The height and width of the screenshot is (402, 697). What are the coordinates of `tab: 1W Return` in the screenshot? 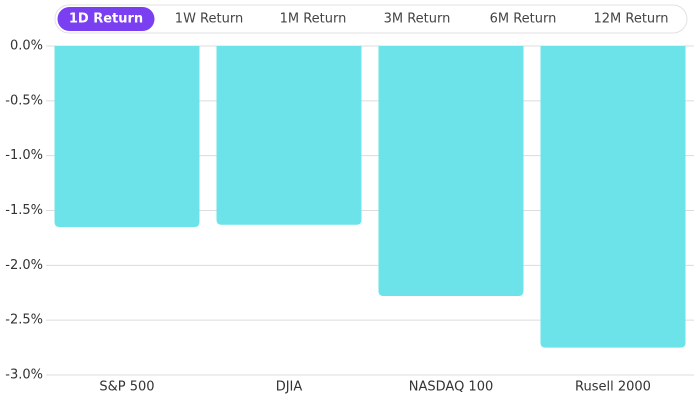 It's located at (209, 19).